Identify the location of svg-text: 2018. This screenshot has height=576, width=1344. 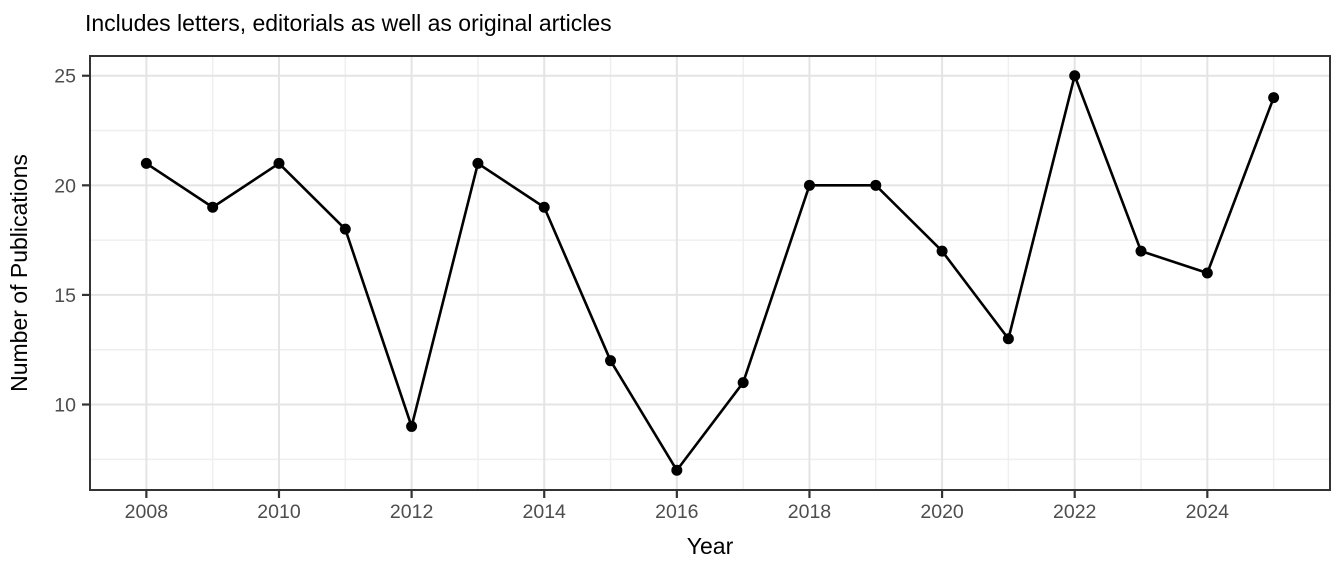
(809, 512).